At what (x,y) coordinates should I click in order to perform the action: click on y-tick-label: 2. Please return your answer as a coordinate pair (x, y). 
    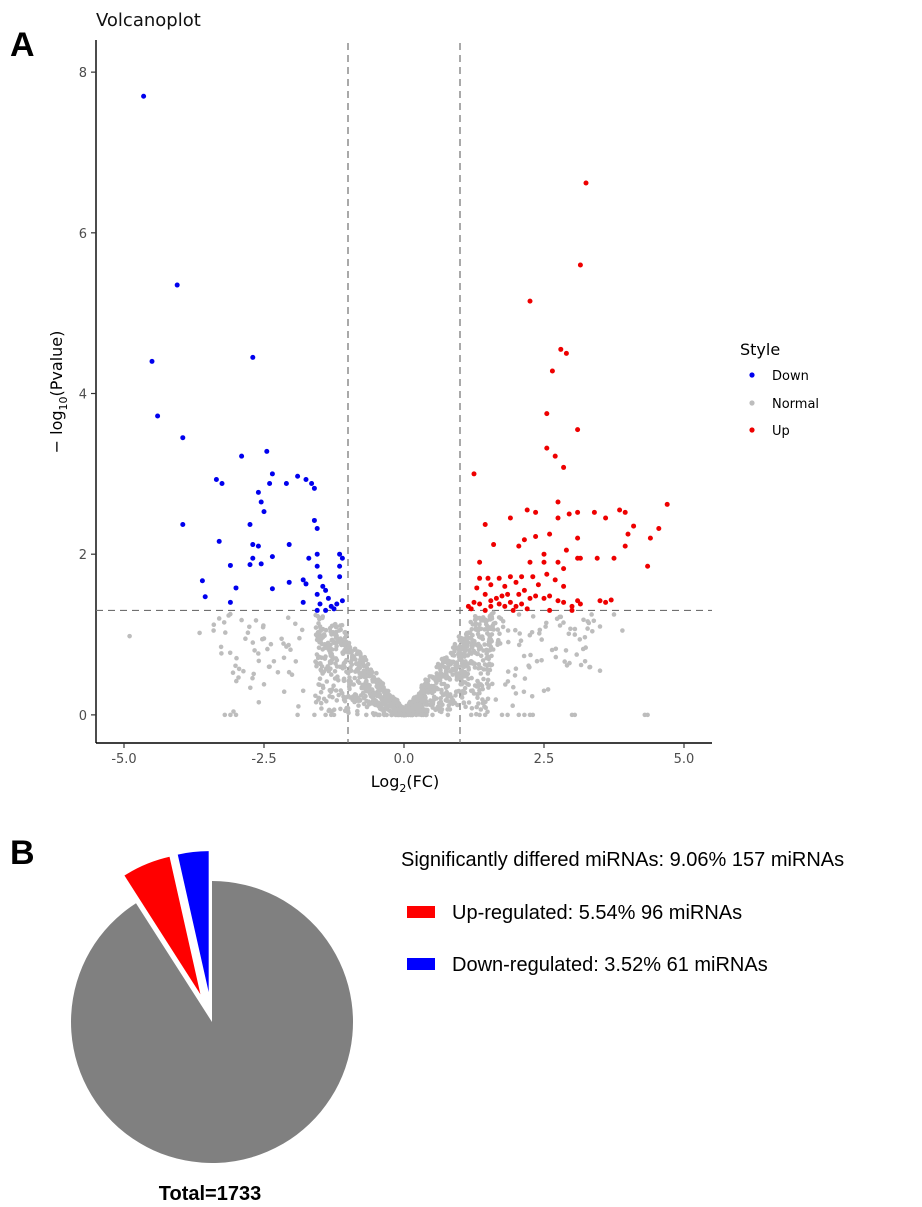
    Looking at the image, I should click on (83, 555).